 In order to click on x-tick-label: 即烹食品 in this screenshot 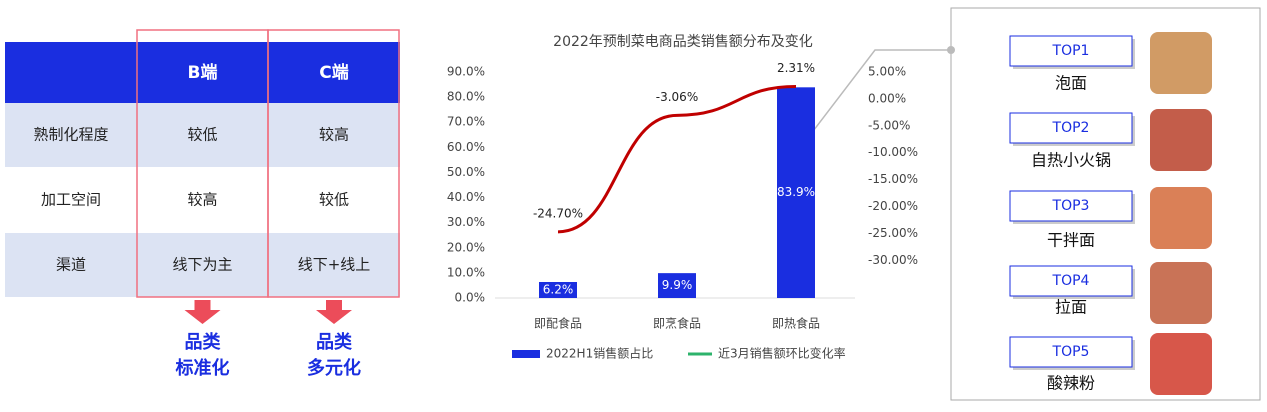, I will do `click(677, 323)`.